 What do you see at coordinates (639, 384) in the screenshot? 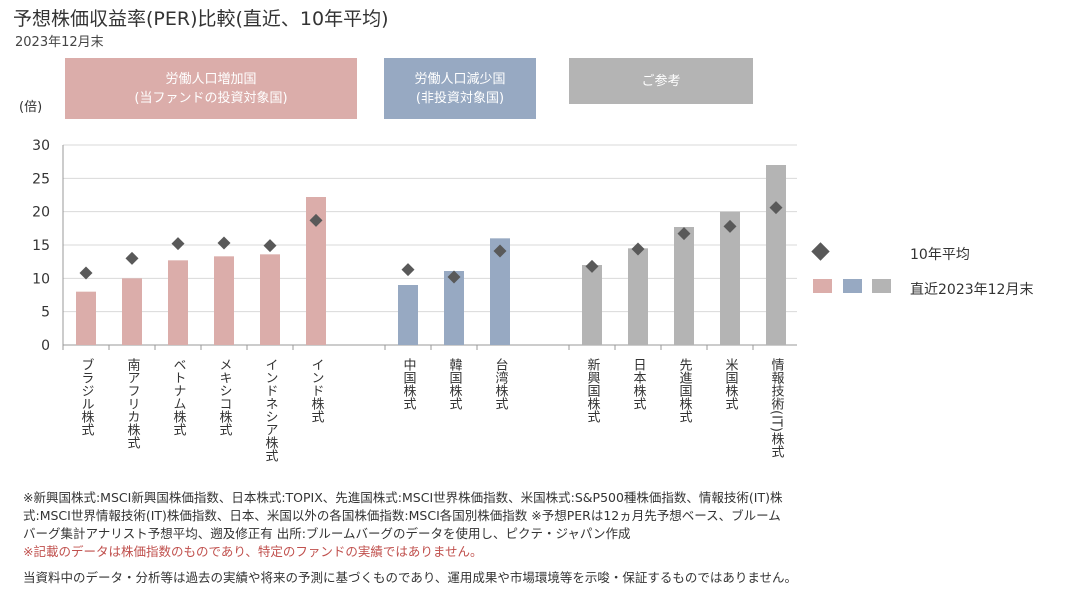
I see `x-category-label-10: 日本株式` at bounding box center [639, 384].